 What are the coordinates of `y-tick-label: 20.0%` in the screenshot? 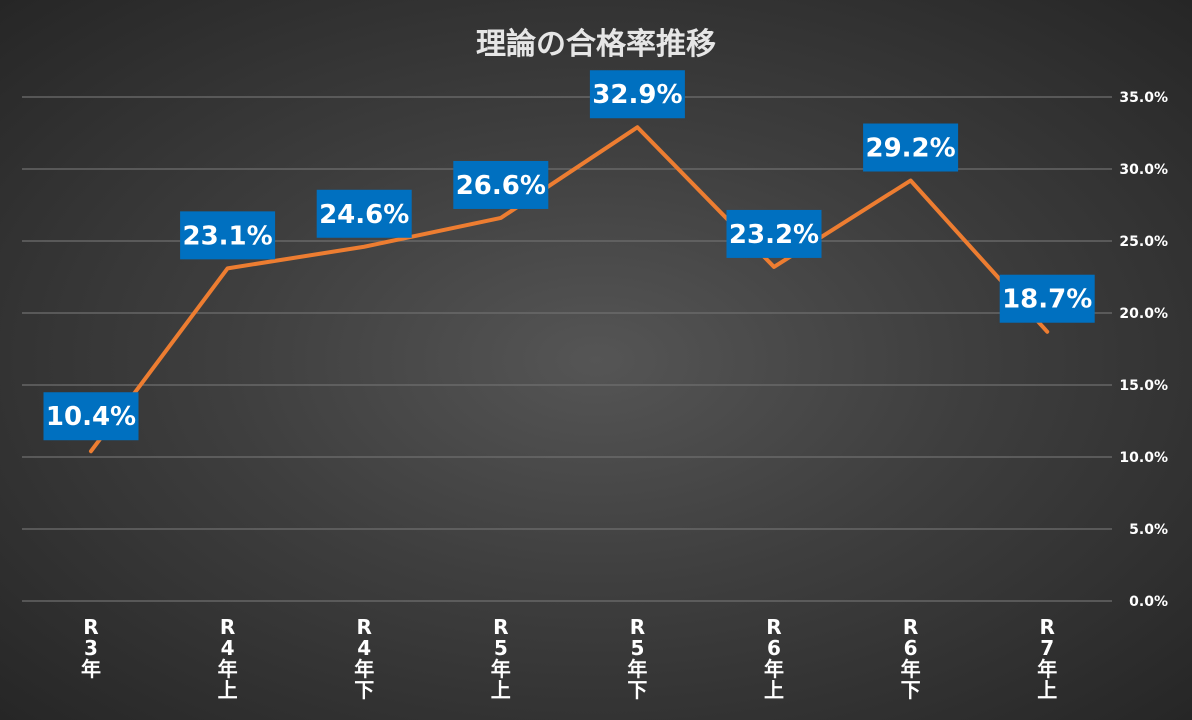 It's located at (1143, 314).